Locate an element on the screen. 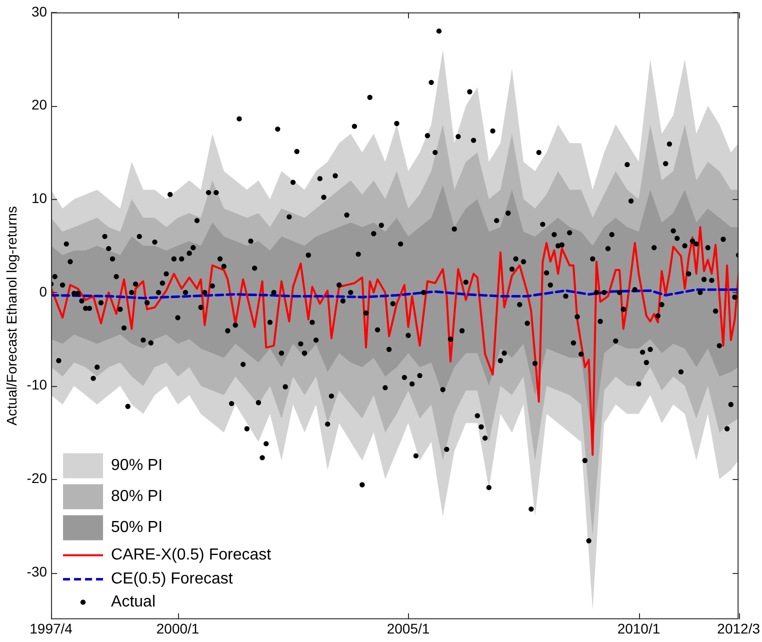  legend-label: CARE-X(0.5) Forecast is located at coordinates (191, 555).